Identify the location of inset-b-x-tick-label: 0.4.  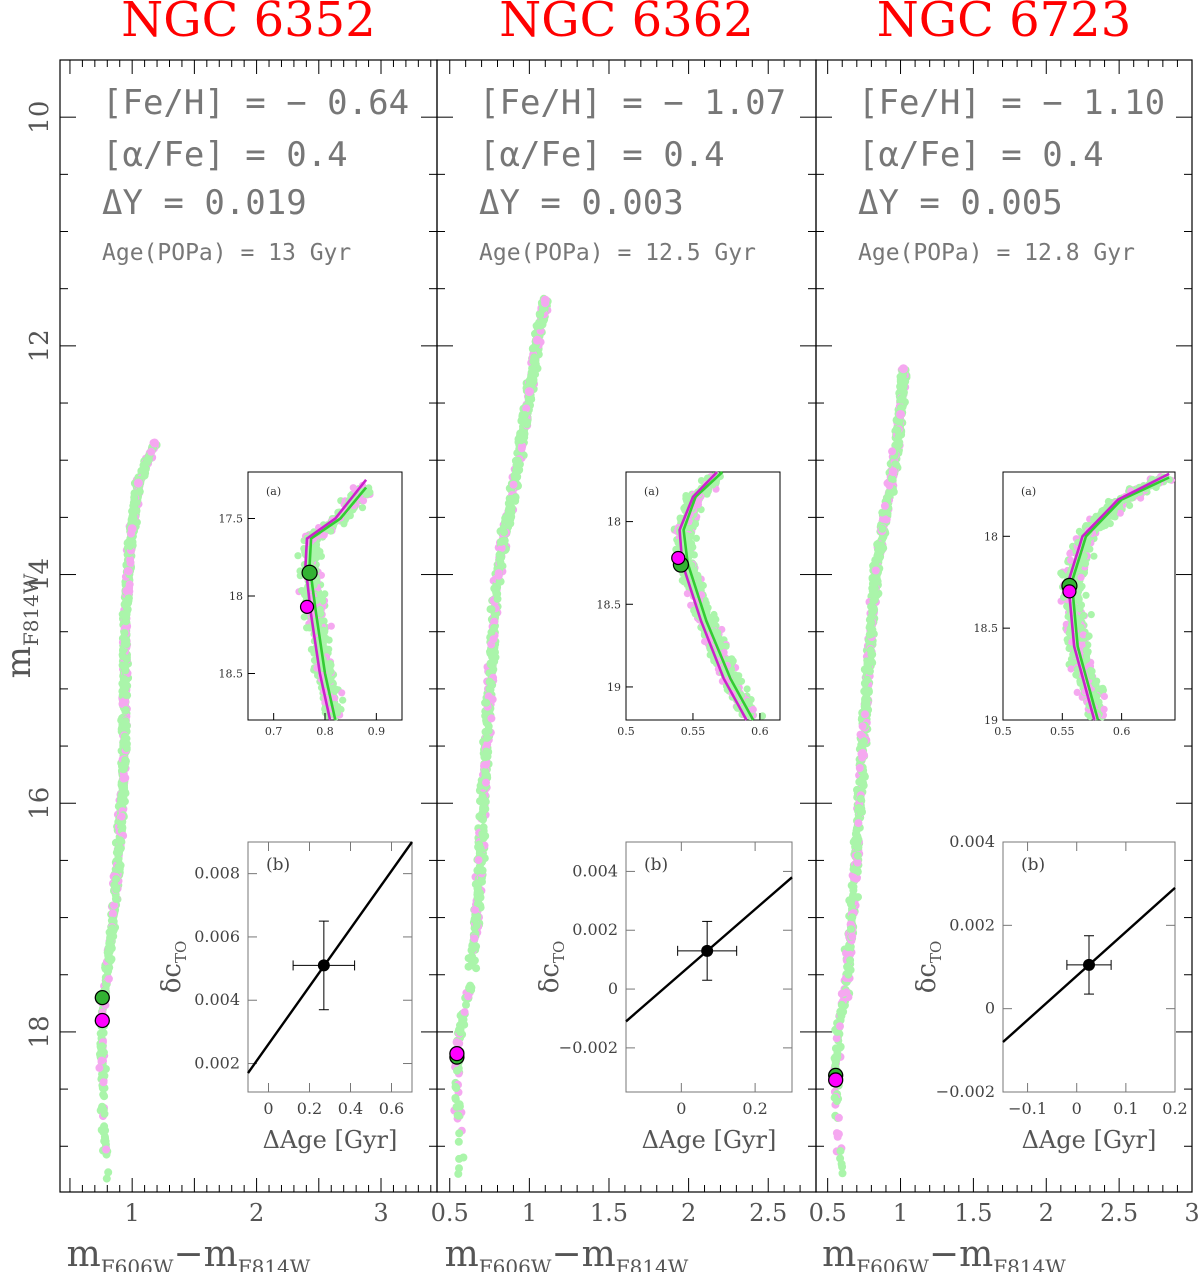
(350, 1108).